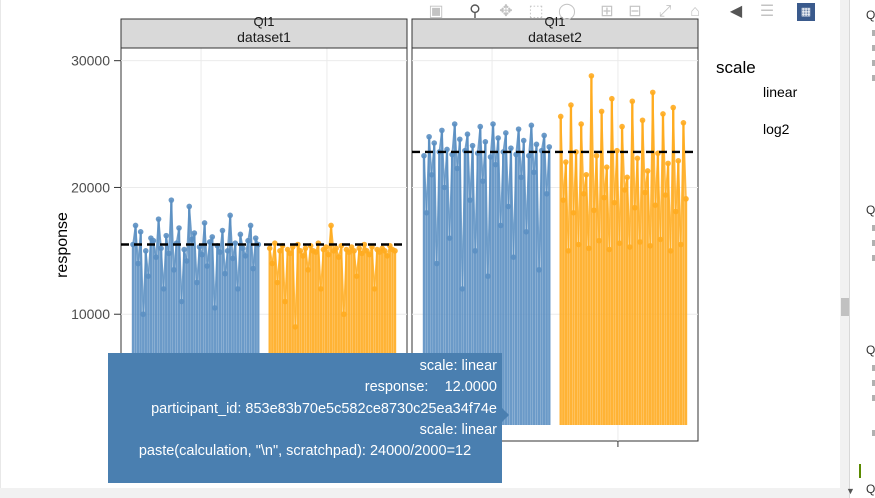  I want to click on plotly-logo-icon: ▦, so click(806, 12).